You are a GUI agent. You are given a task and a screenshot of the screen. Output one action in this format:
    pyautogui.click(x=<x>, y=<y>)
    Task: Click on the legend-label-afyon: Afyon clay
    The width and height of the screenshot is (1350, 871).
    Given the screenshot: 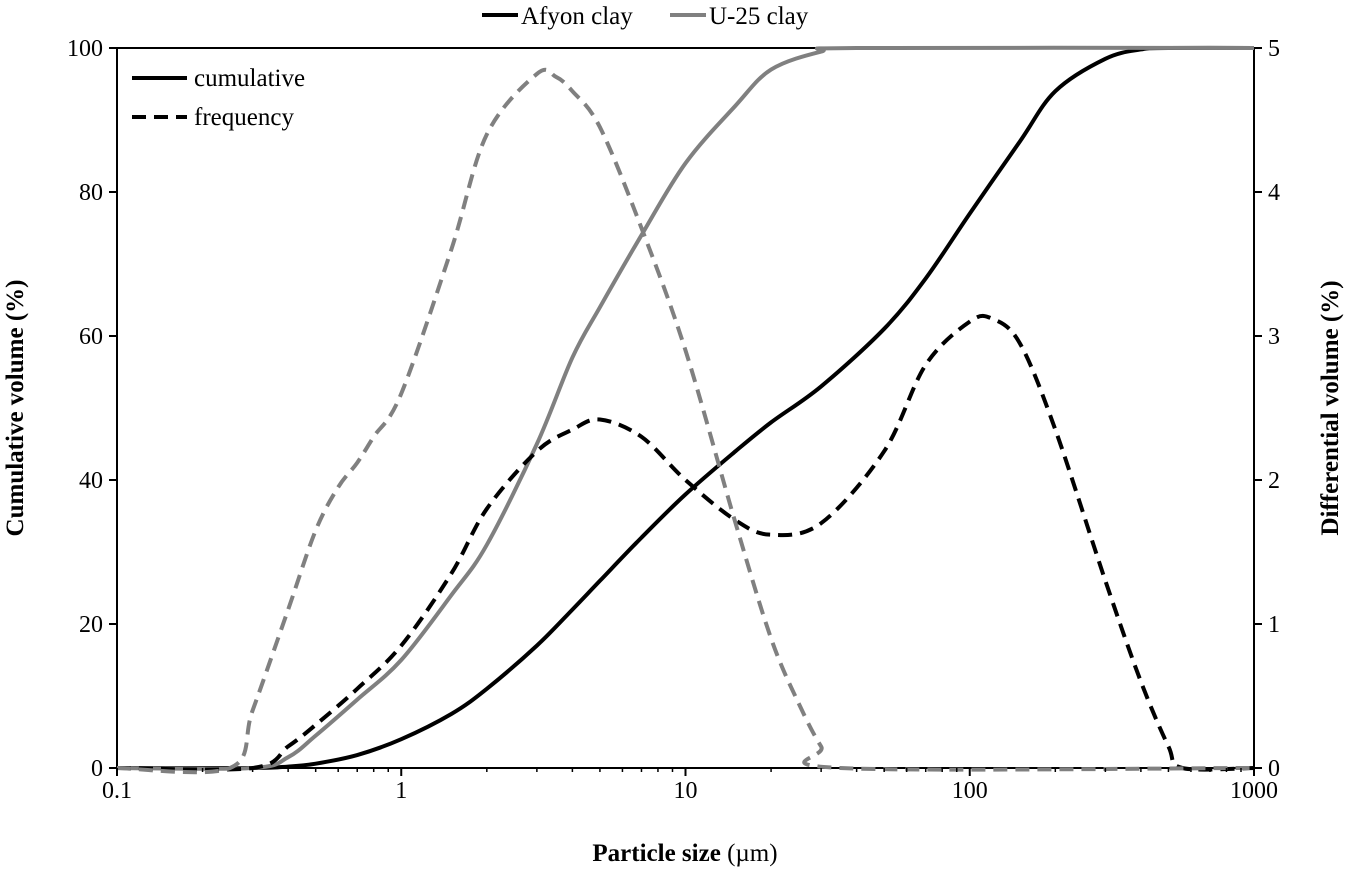 What is the action you would take?
    pyautogui.click(x=577, y=16)
    